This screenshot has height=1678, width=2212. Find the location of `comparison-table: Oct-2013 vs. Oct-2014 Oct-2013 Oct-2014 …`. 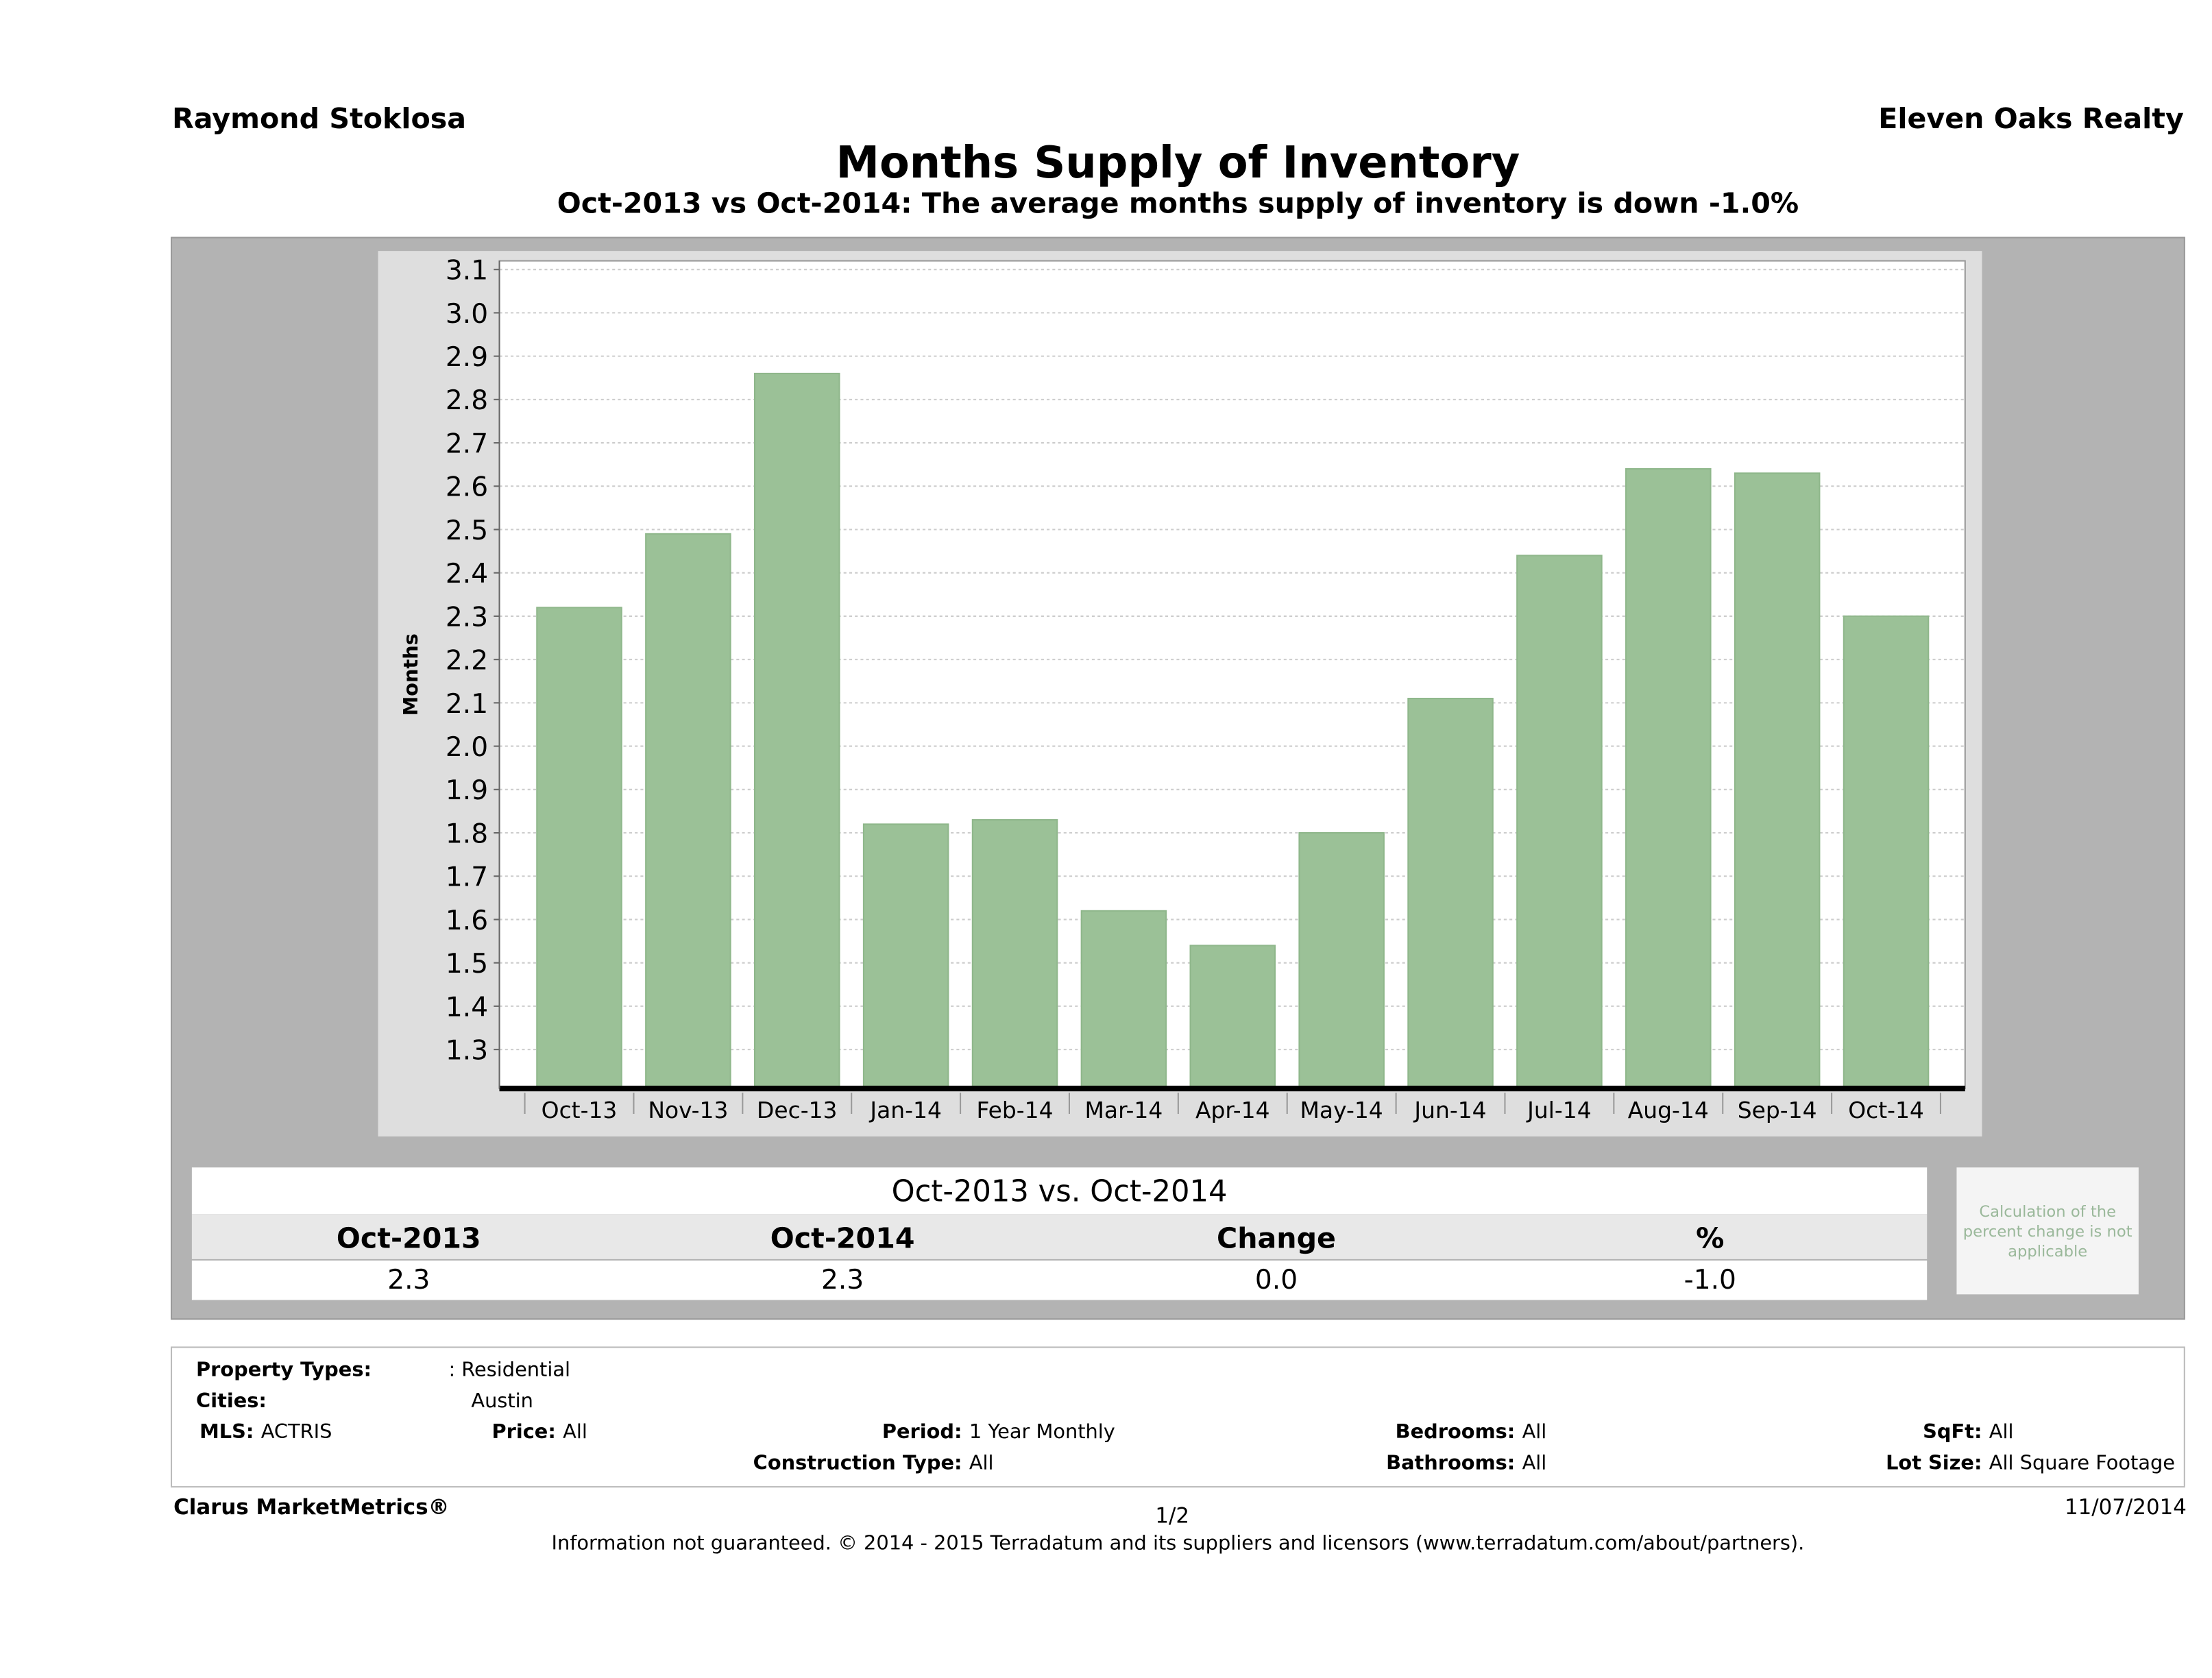

comparison-table: Oct-2013 vs. Oct-2014 Oct-2013 Oct-2014 … is located at coordinates (1059, 1233).